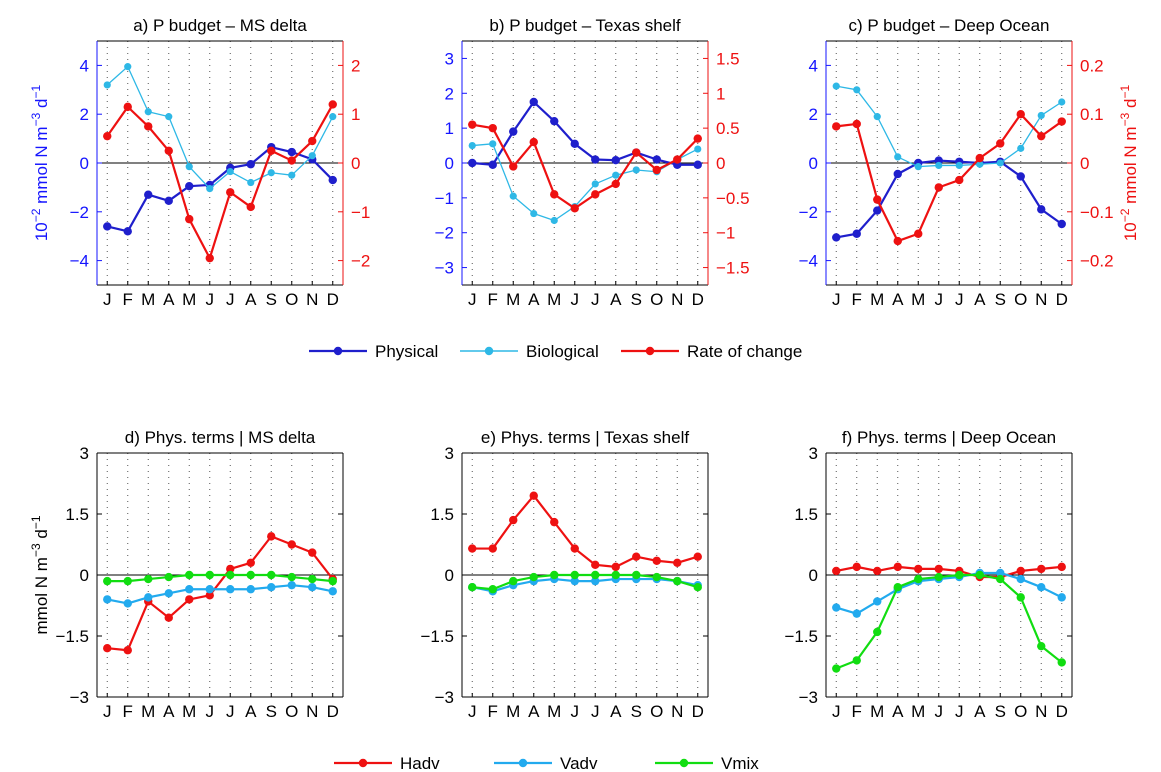 This screenshot has width=1161, height=772. What do you see at coordinates (40, 574) in the screenshot?
I see `y-axis-label: mmol N m−3 d−1` at bounding box center [40, 574].